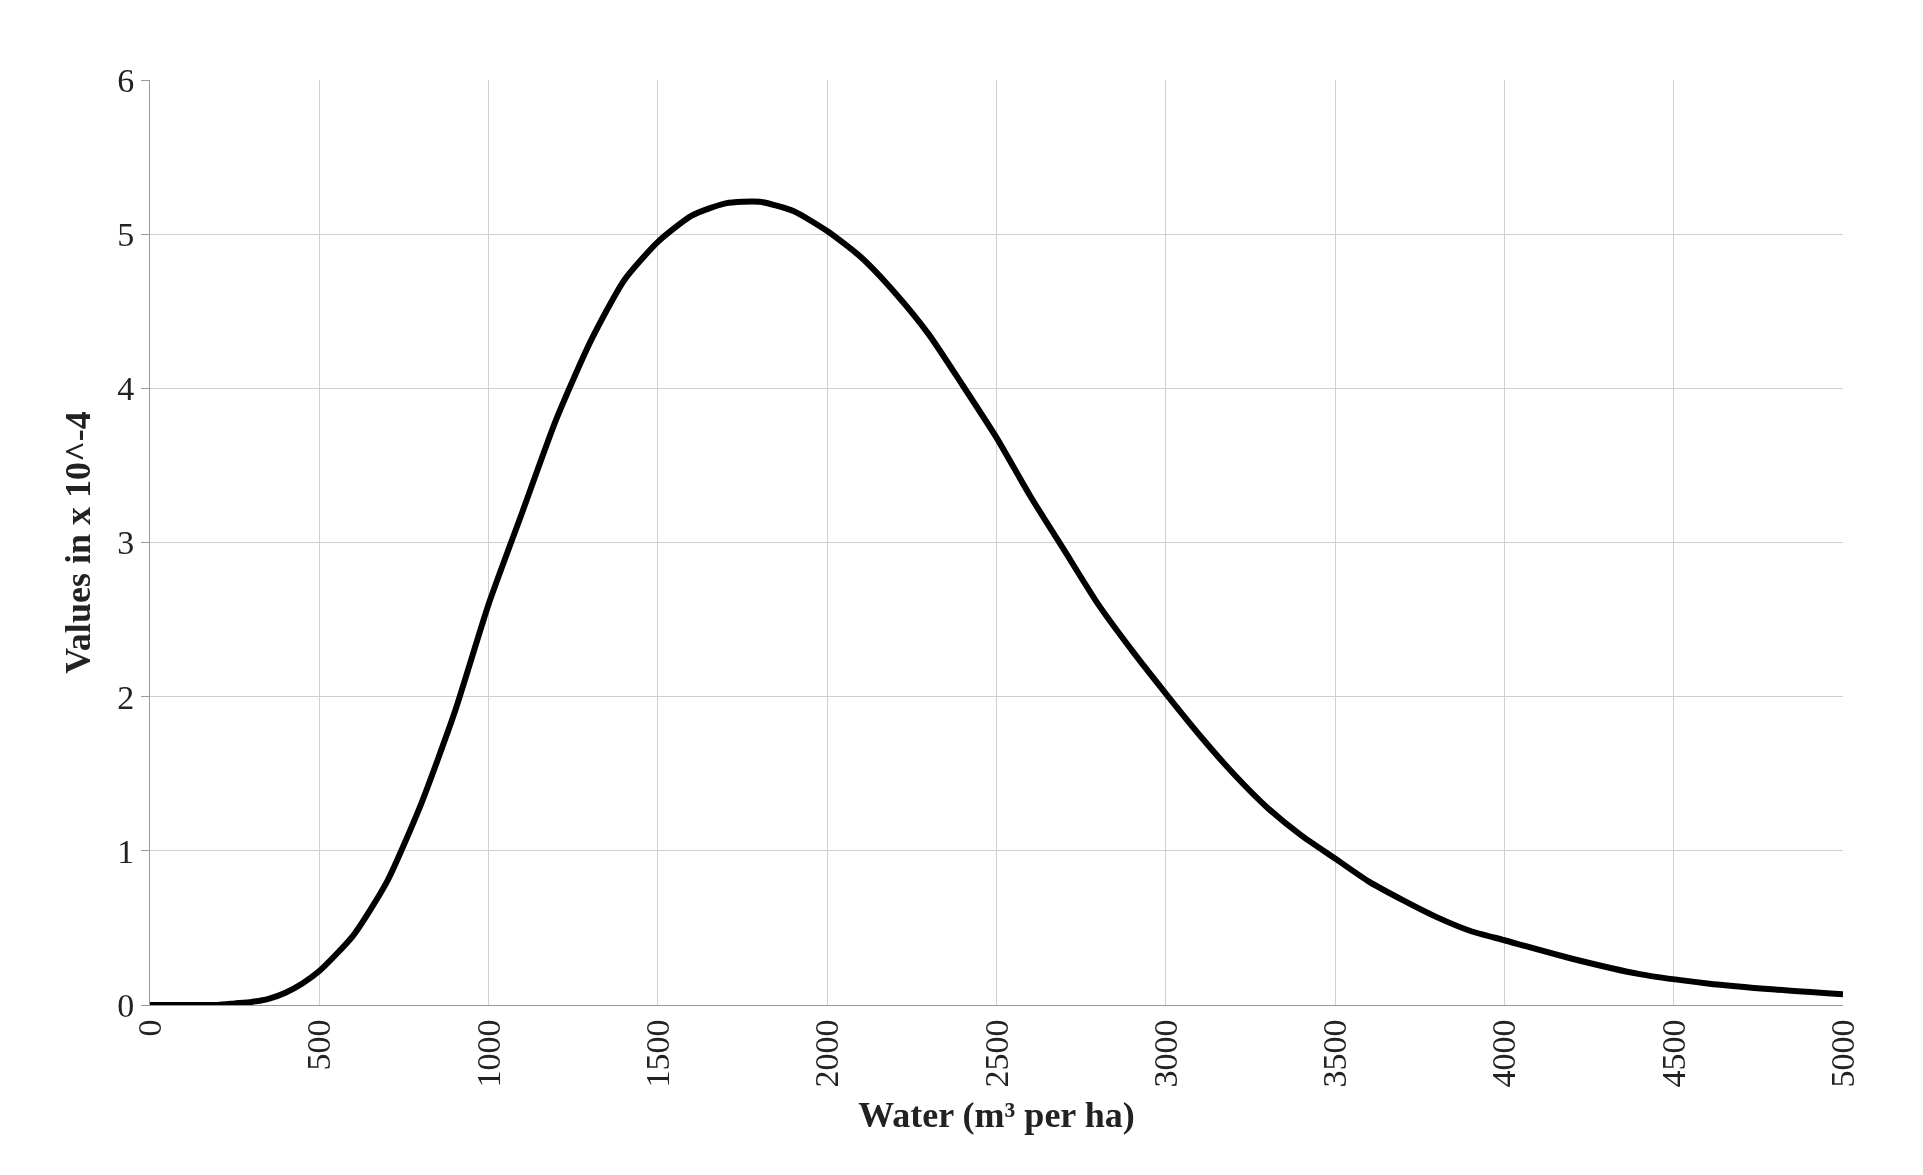 Image resolution: width=1923 pixels, height=1175 pixels. Describe the element at coordinates (488, 1053) in the screenshot. I see `x-tick-label: 1000` at that location.